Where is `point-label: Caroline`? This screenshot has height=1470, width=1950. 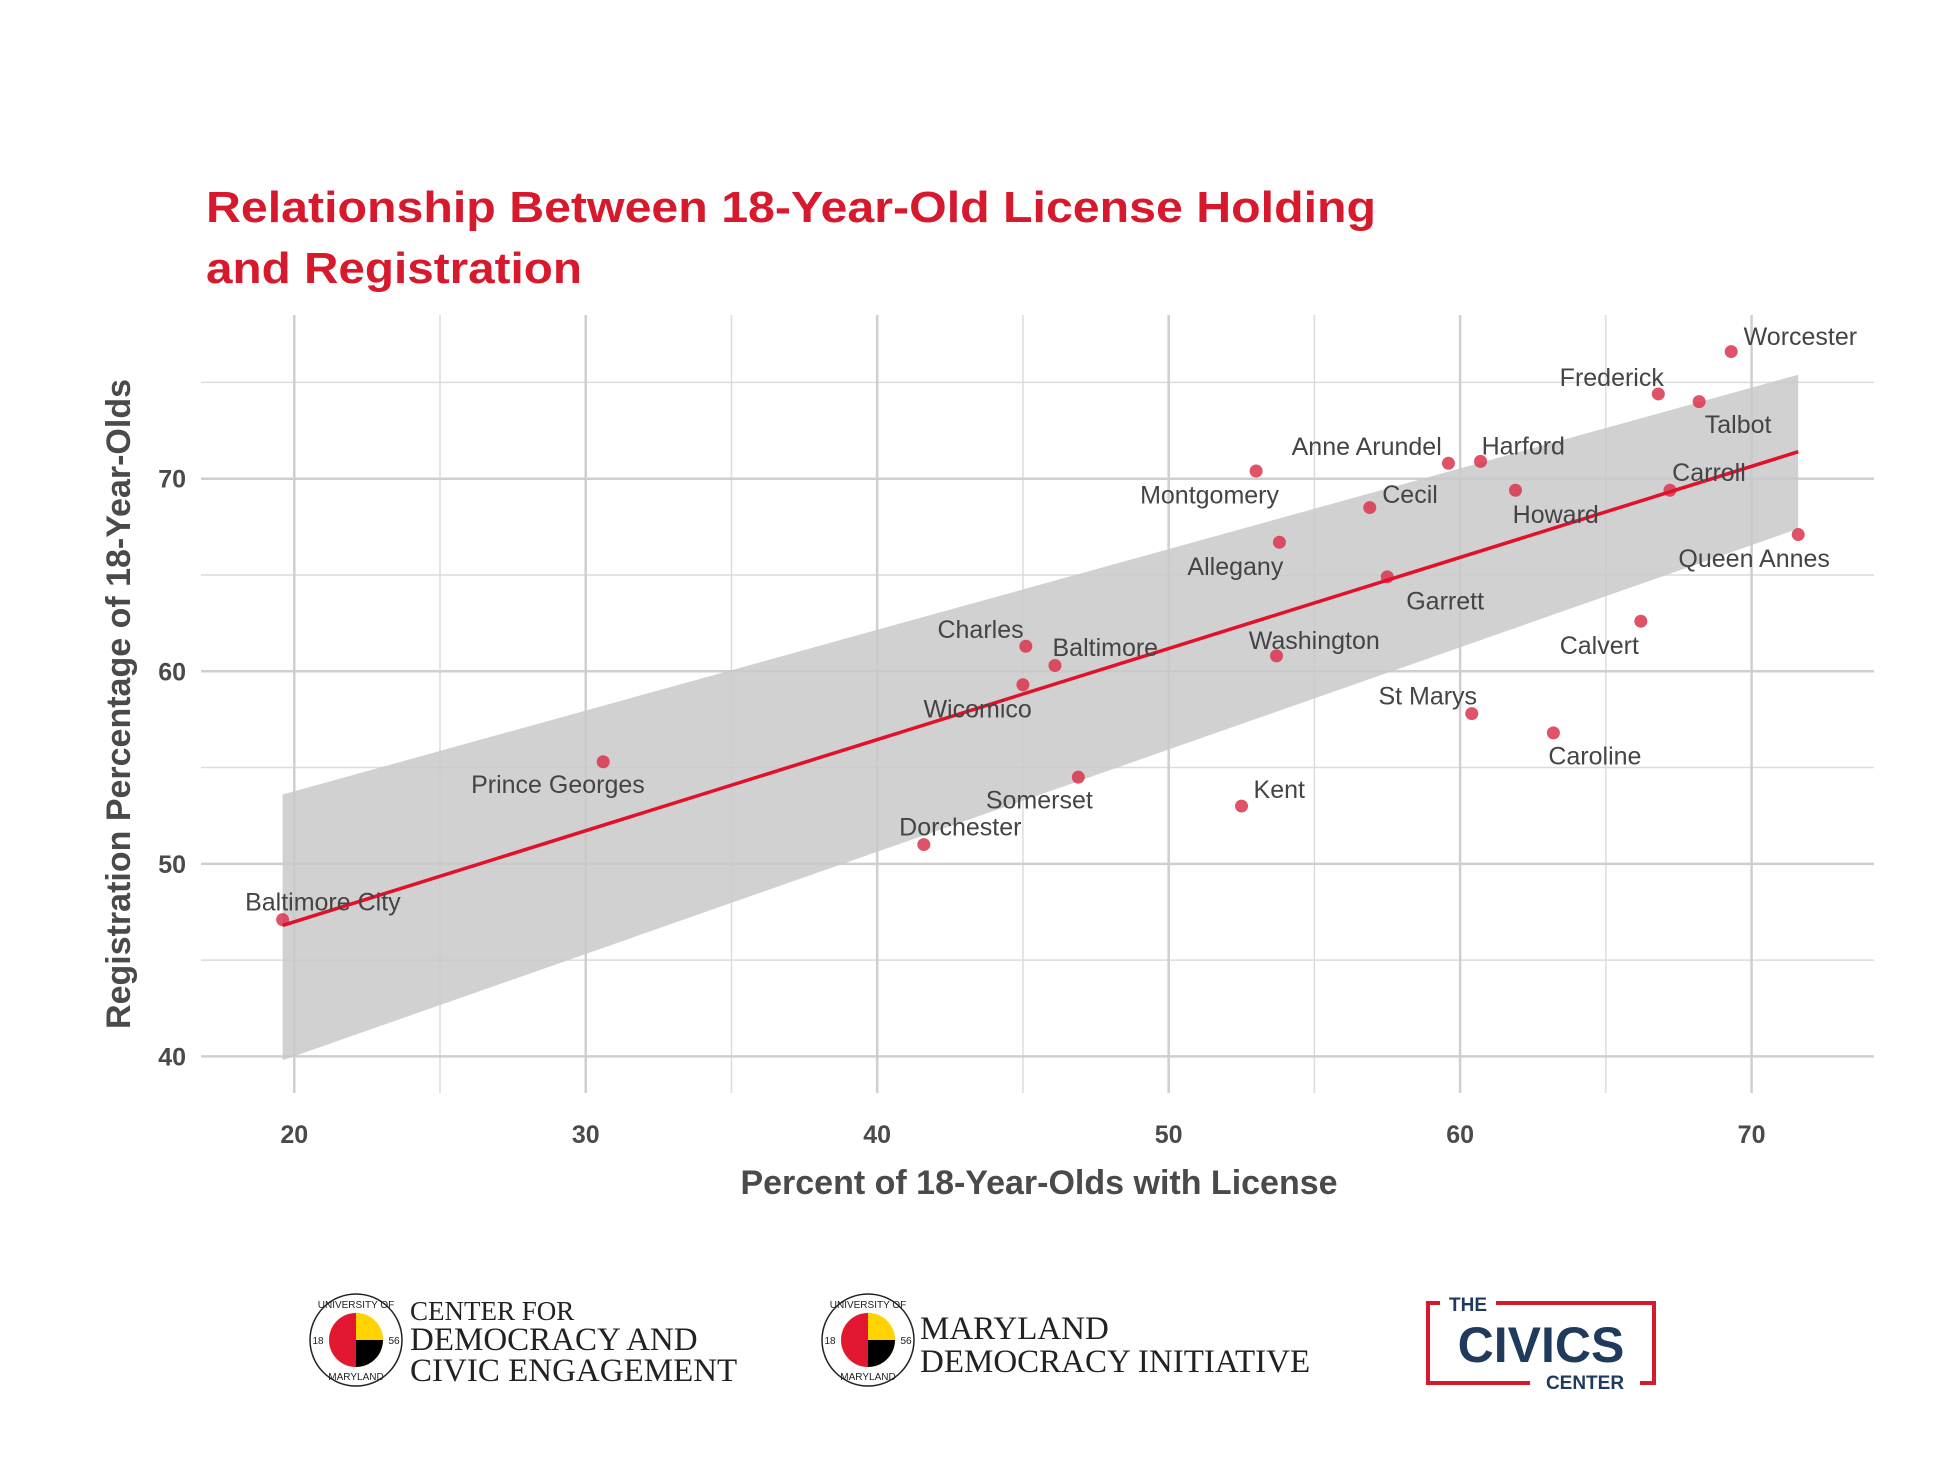
point-label: Caroline is located at coordinates (1594, 756).